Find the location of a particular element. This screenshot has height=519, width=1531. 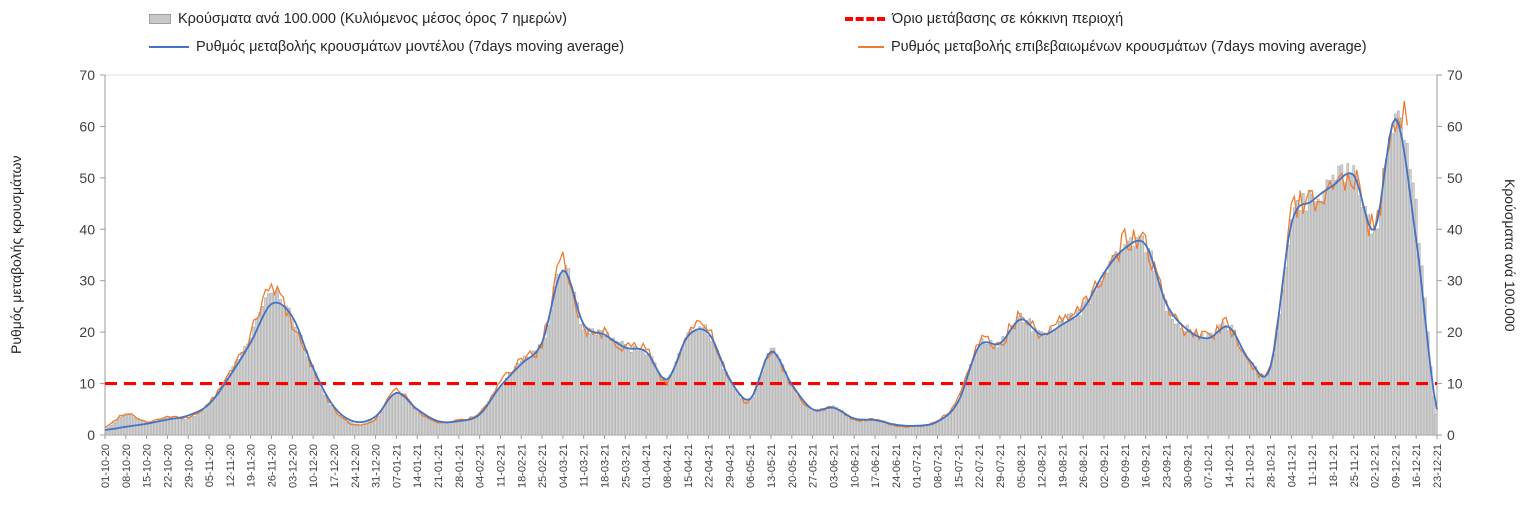

x-tick-label: 12-11-20 is located at coordinates (231, 465).